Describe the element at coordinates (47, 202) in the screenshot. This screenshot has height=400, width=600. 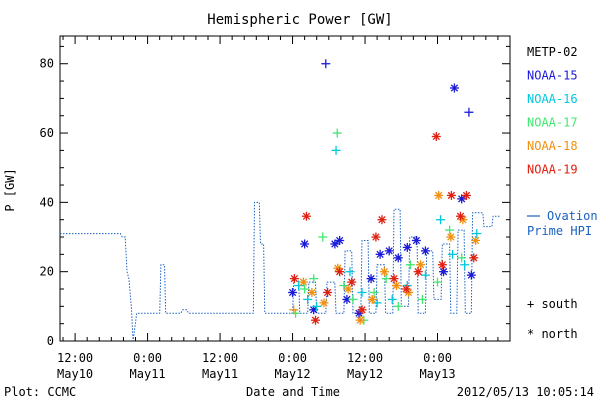
I see `y-tick-label: 40` at that location.